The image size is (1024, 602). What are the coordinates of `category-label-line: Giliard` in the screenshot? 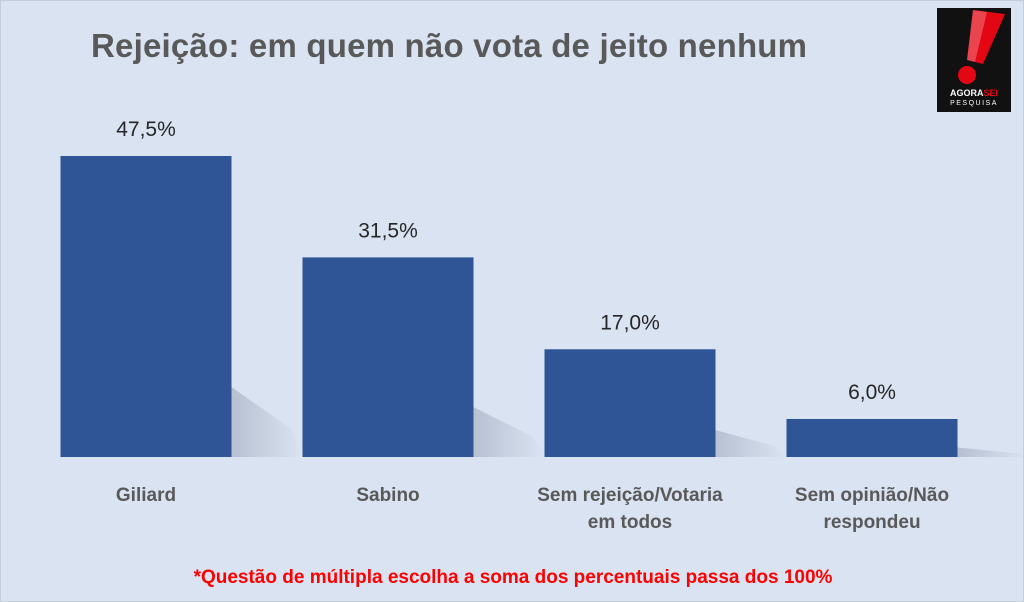 It's located at (146, 495).